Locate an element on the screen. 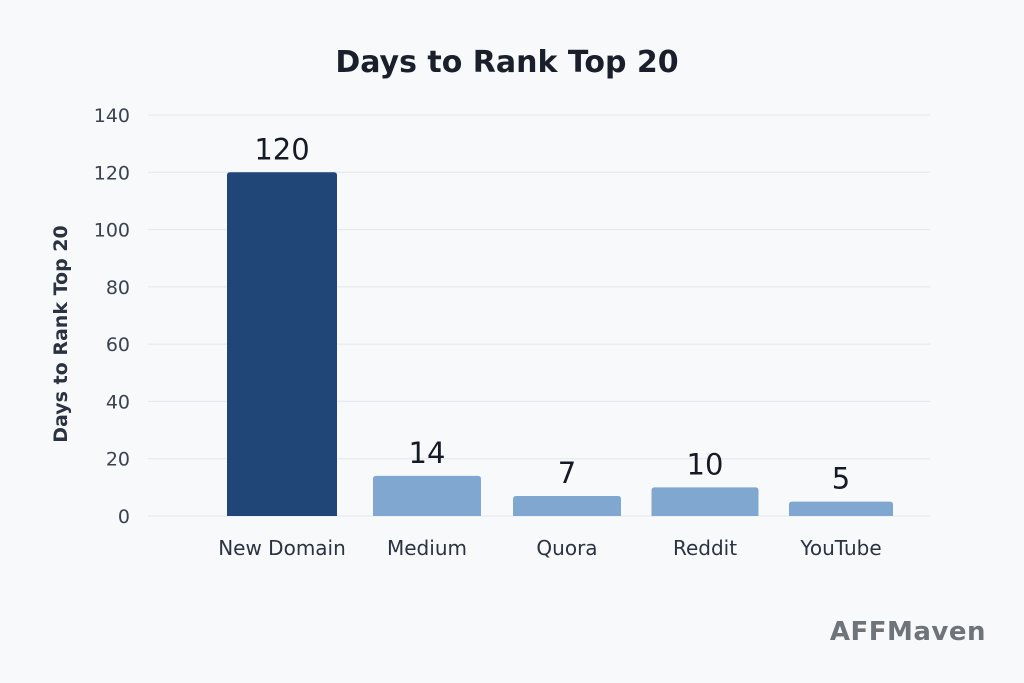  bar-reddit is located at coordinates (705, 501).